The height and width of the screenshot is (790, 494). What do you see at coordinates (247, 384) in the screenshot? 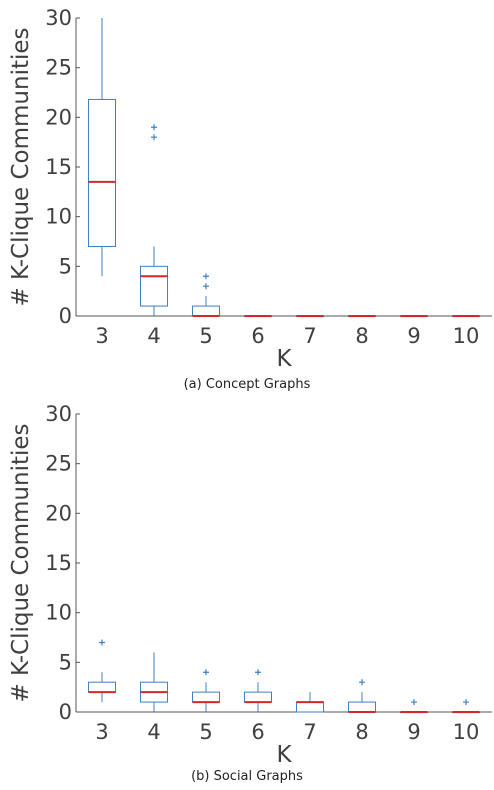
I see `figure-caption: (a) Concept Graphs` at bounding box center [247, 384].